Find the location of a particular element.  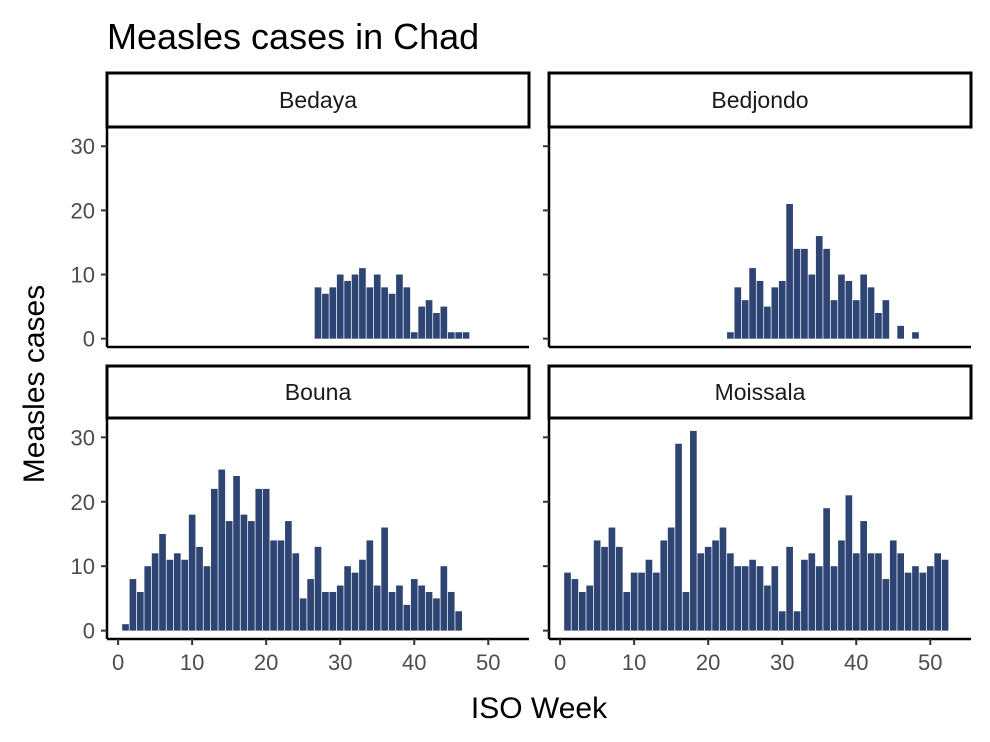

y-tick-label: 30 is located at coordinates (83, 437).